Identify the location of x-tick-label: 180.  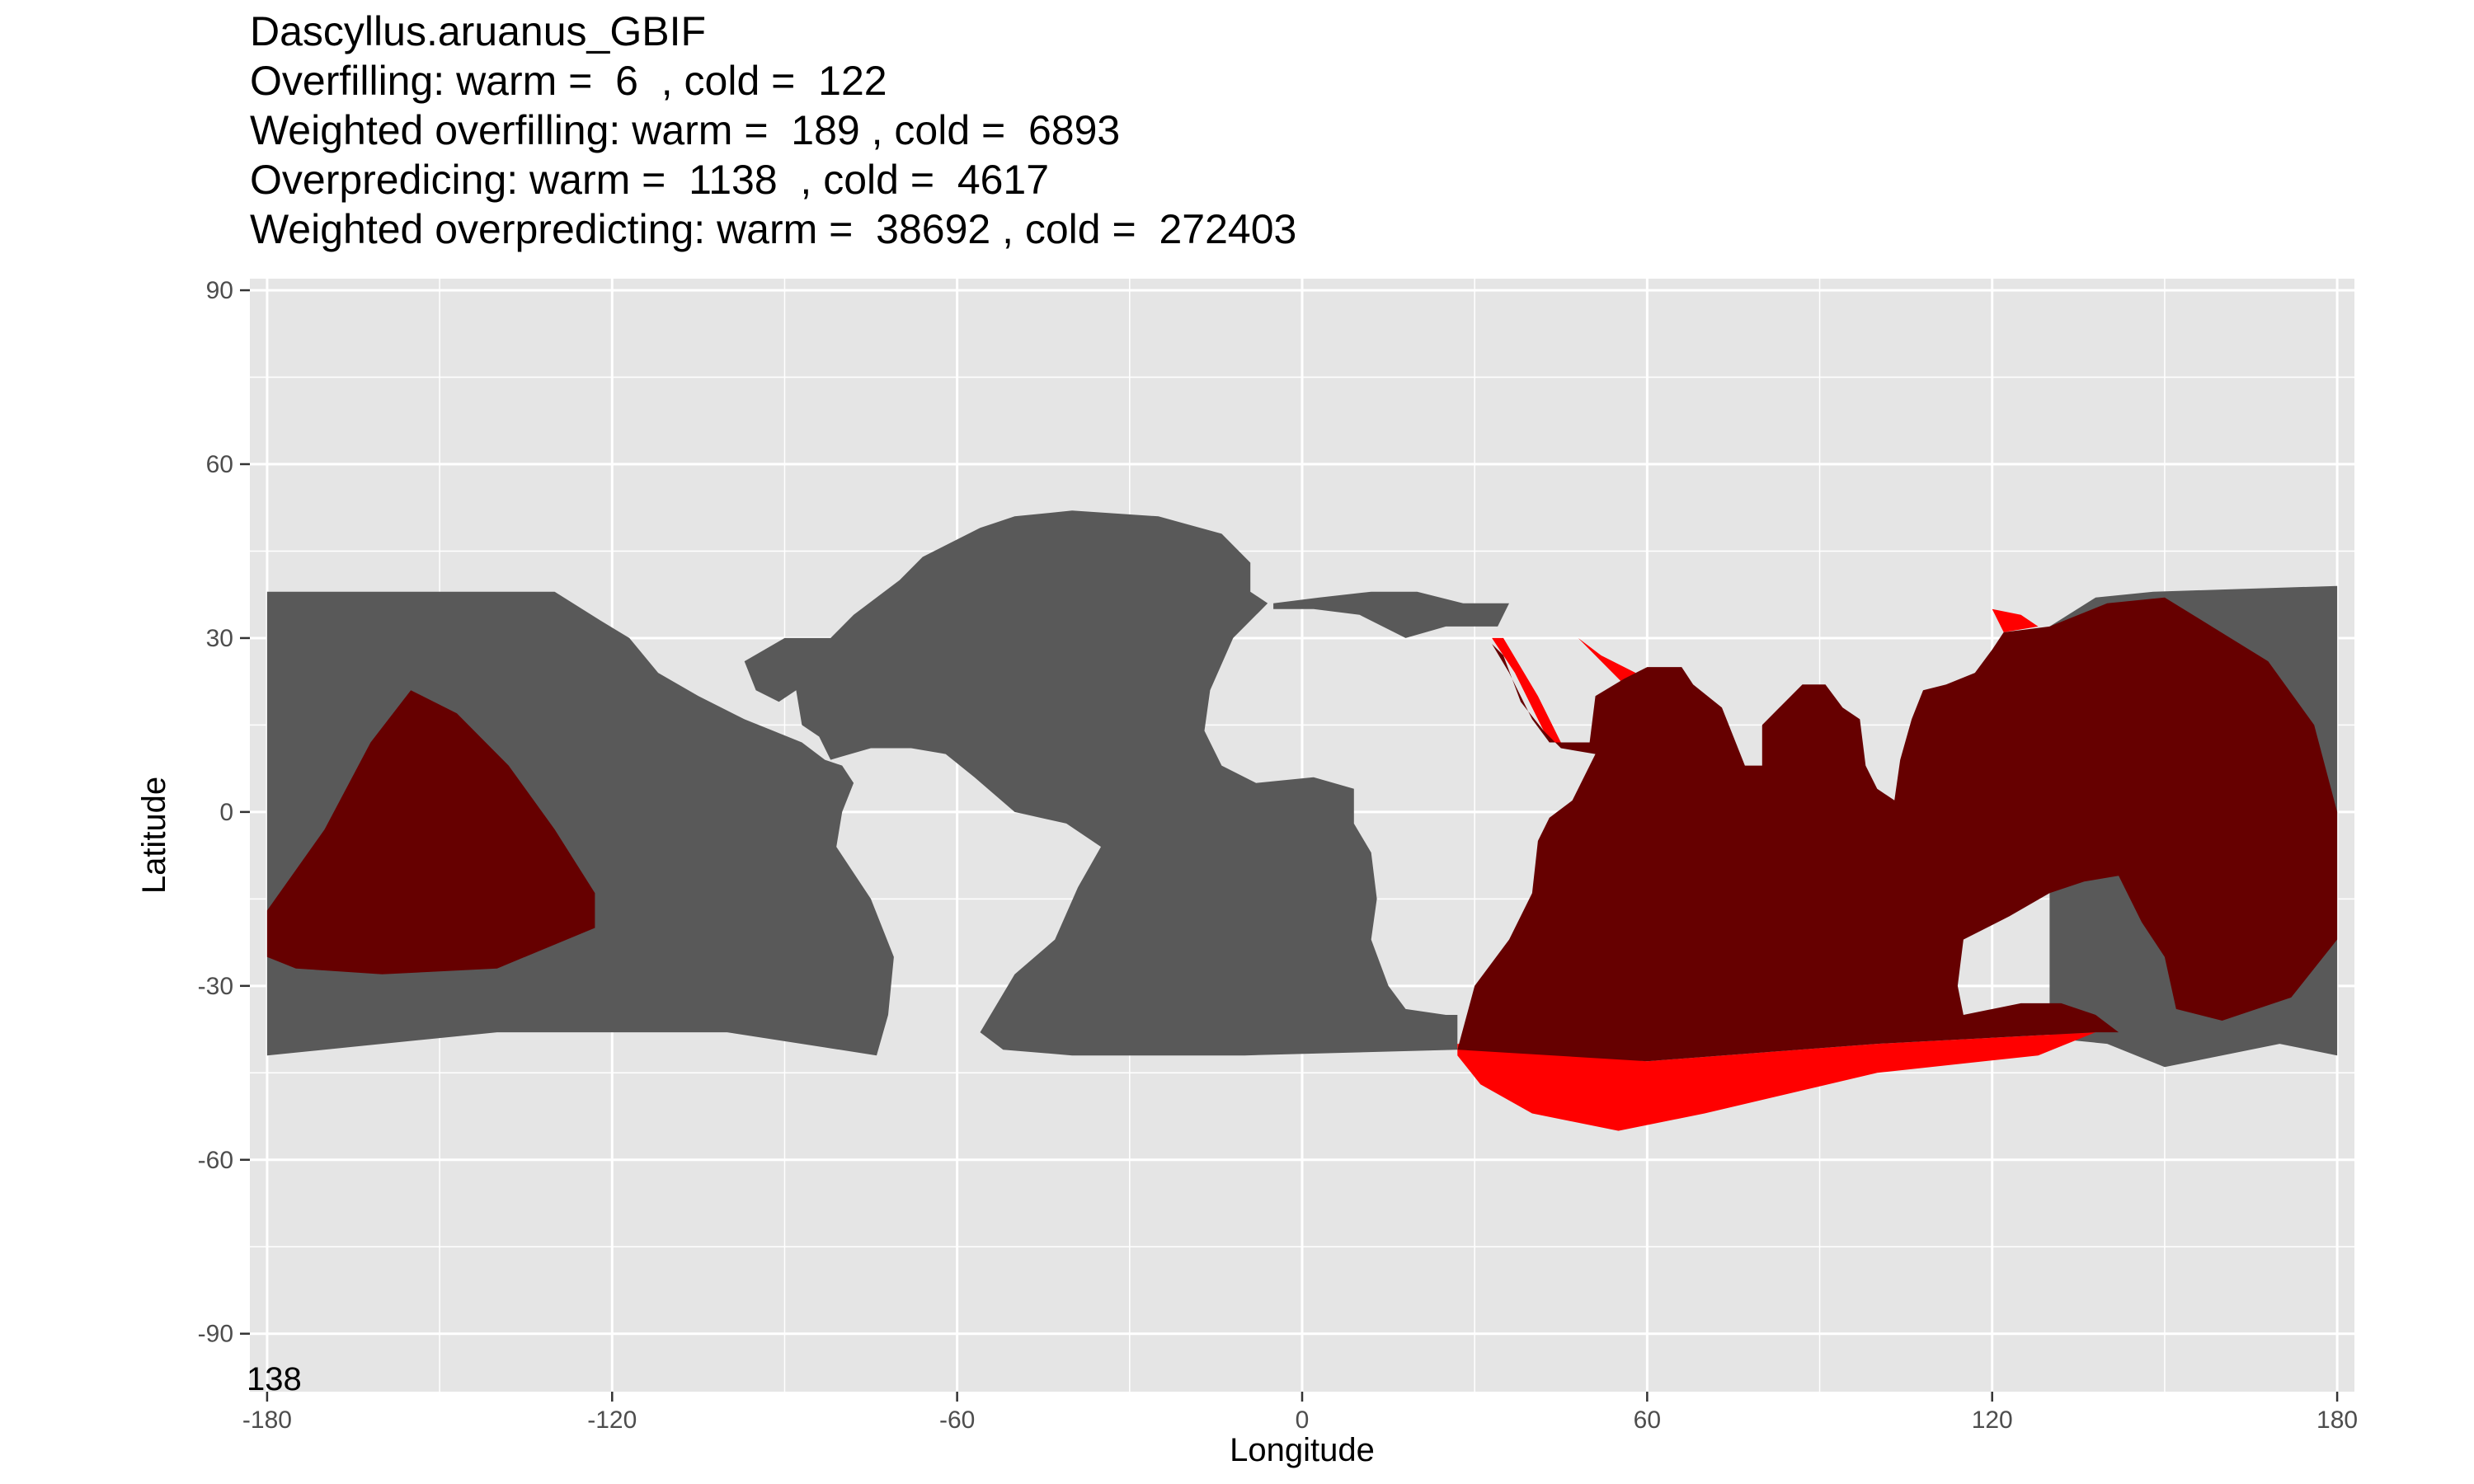
(2337, 1420).